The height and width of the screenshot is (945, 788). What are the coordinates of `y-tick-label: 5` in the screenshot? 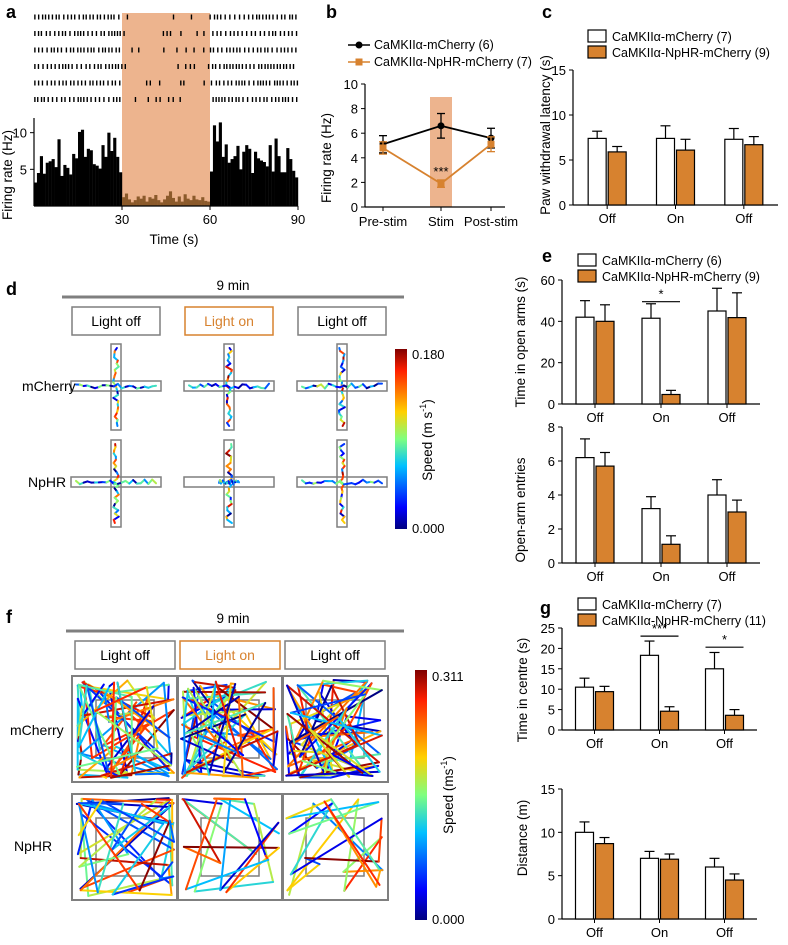 It's located at (551, 710).